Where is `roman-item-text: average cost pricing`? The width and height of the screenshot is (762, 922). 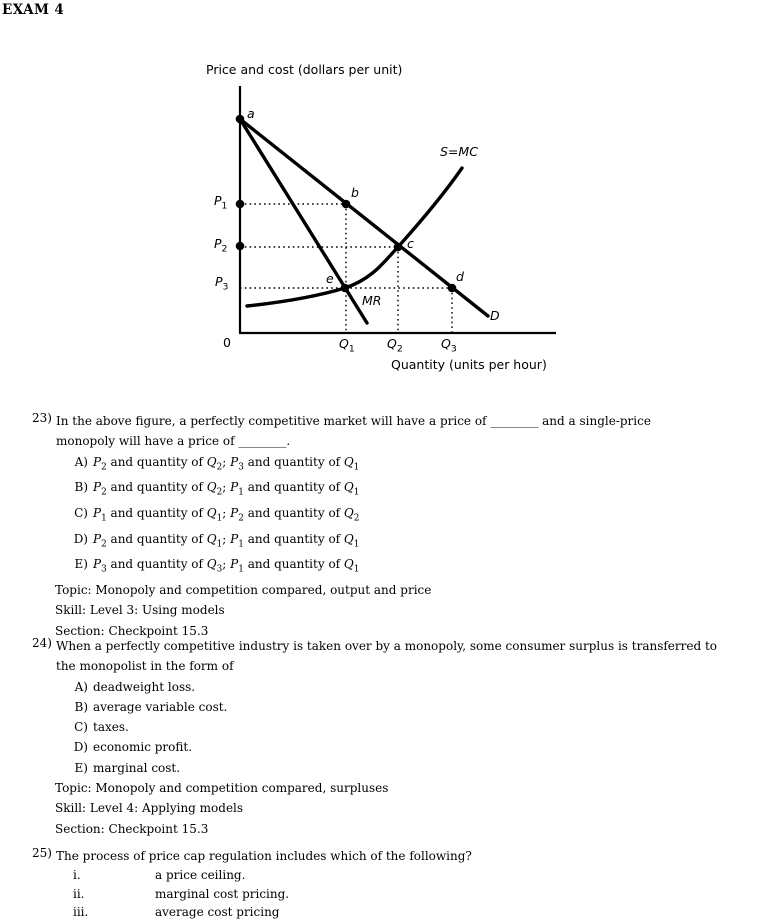
roman-item-text: average cost pricing is located at coordinates (217, 912).